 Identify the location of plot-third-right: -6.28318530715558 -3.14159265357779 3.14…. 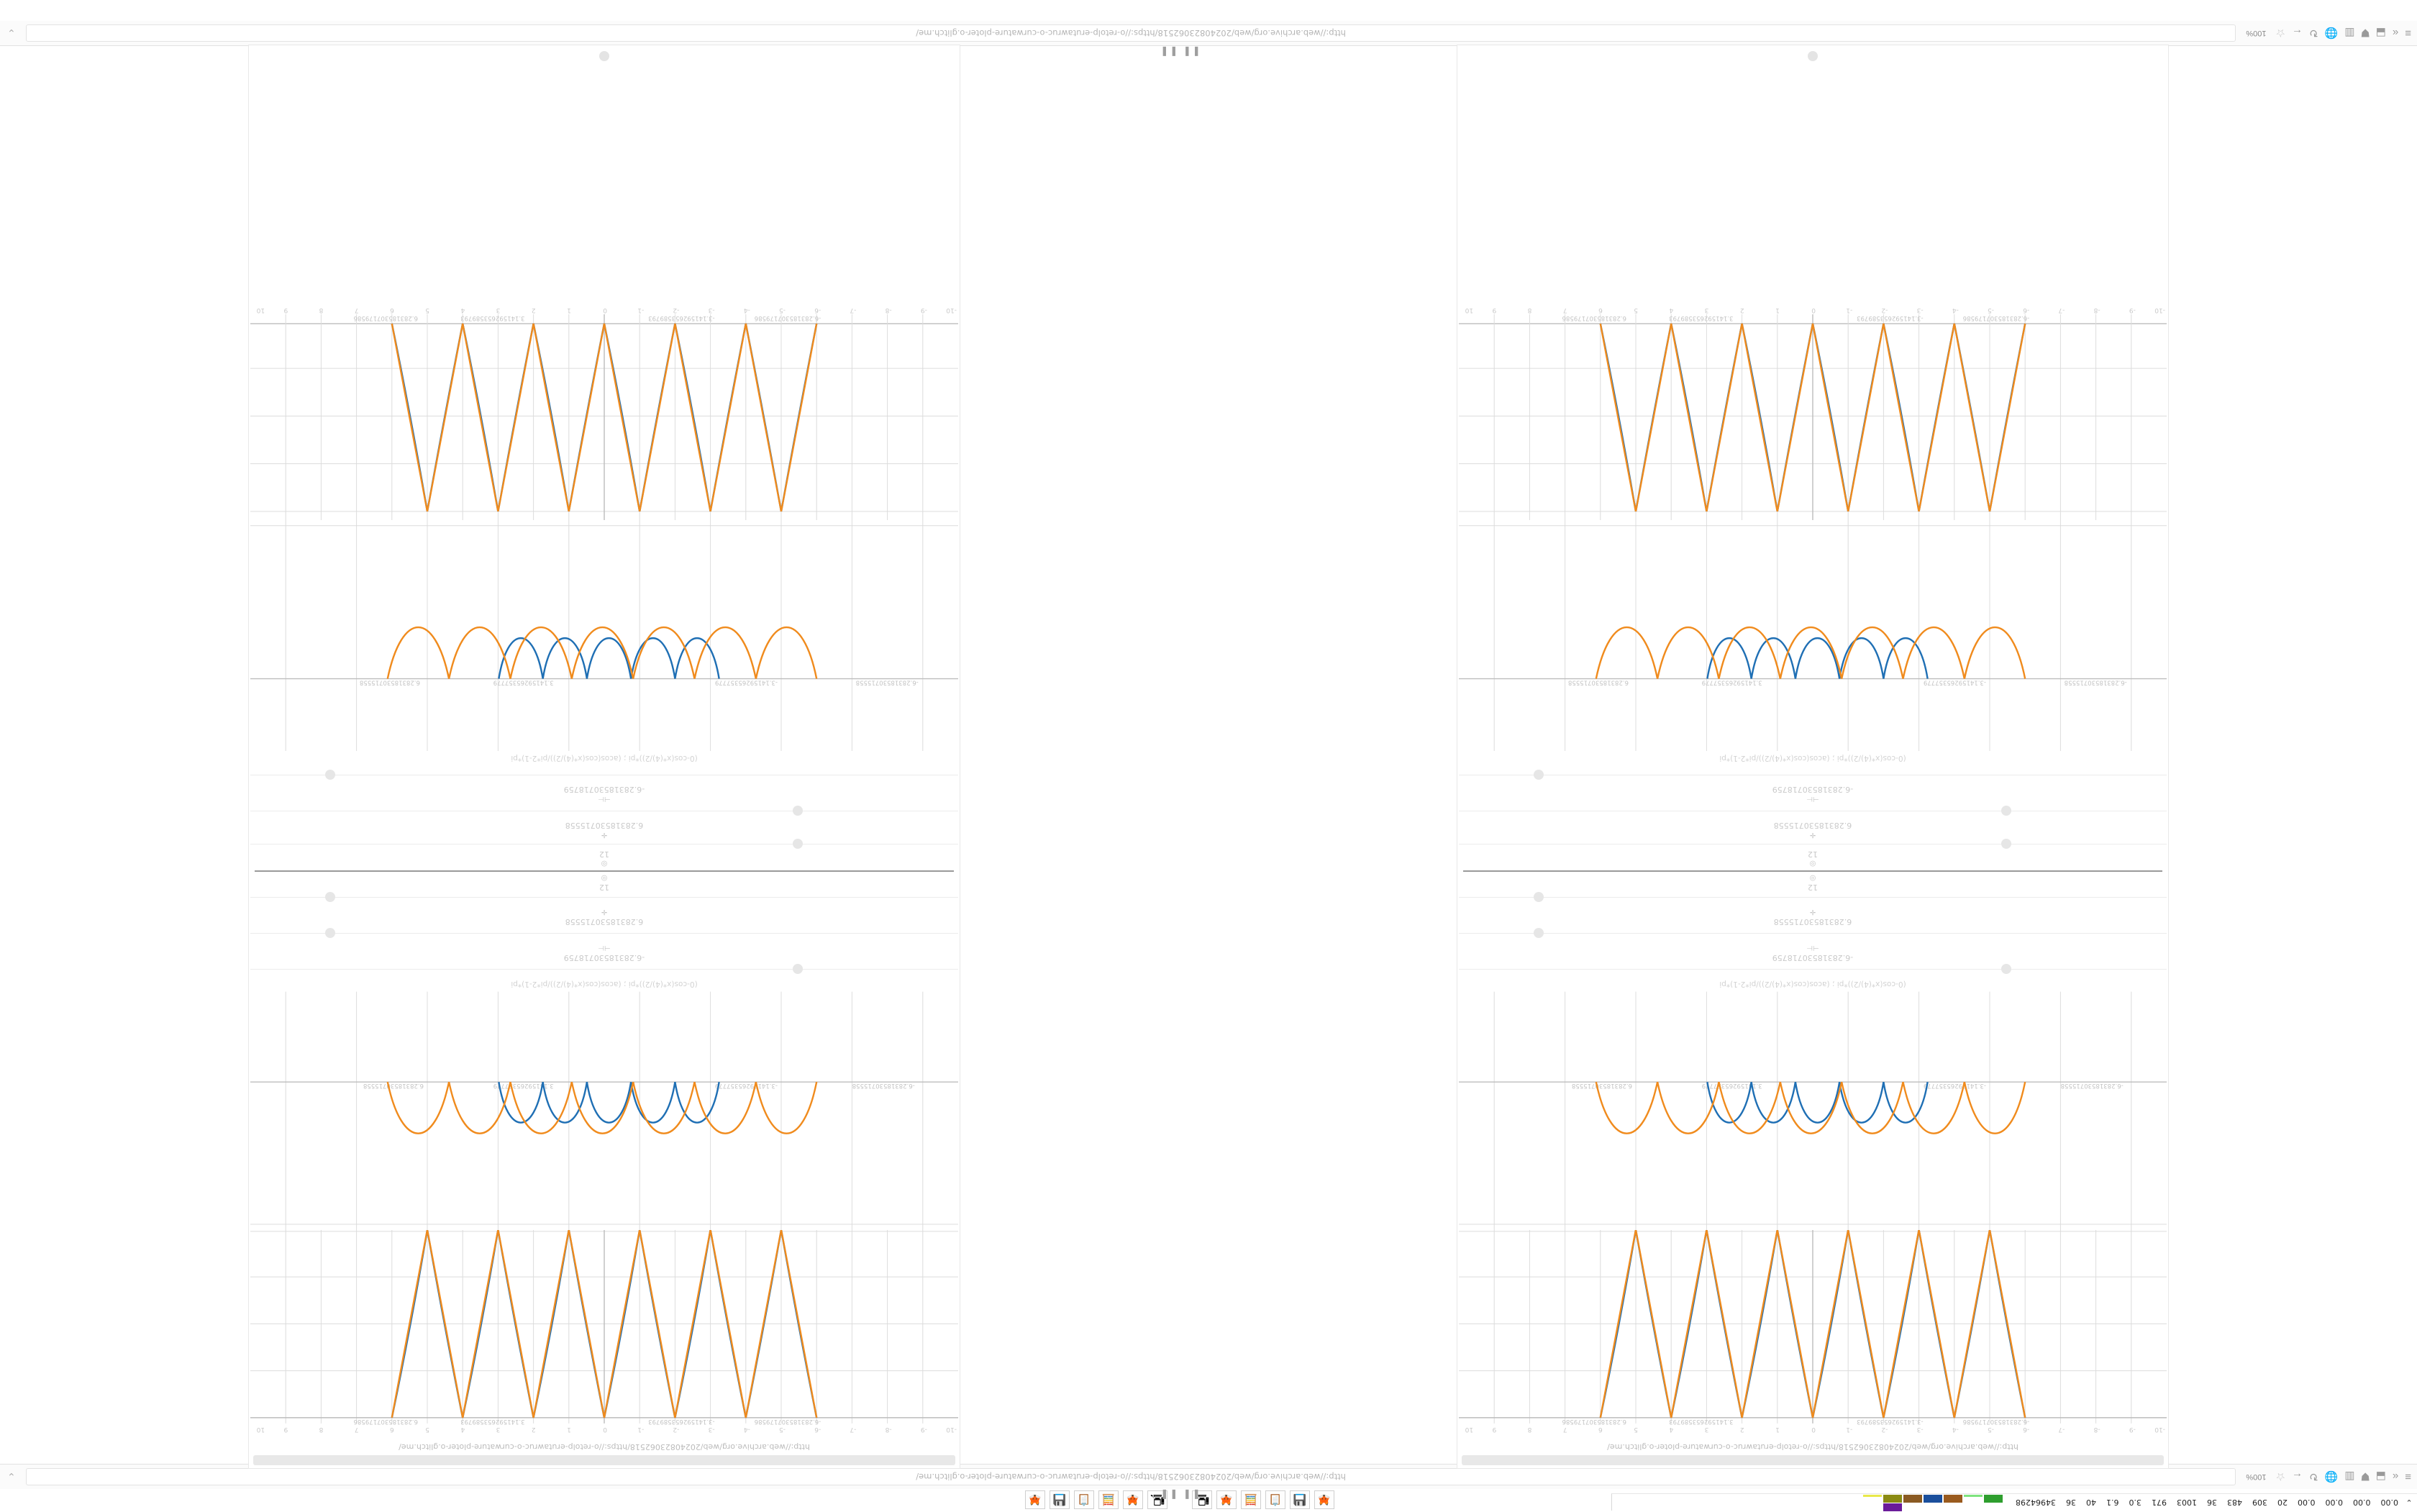
(604, 636).